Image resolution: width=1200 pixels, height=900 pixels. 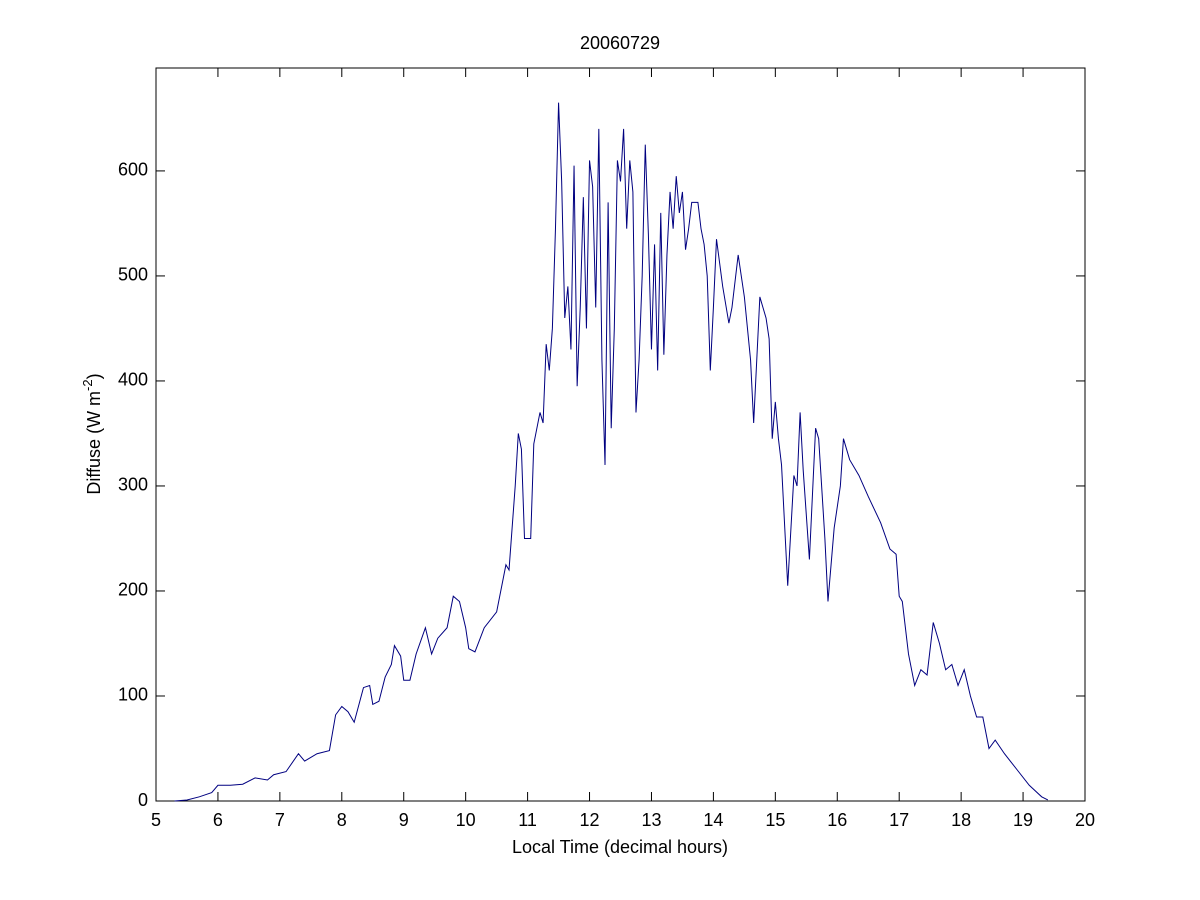 I want to click on y-tick-label: 0, so click(x=143, y=800).